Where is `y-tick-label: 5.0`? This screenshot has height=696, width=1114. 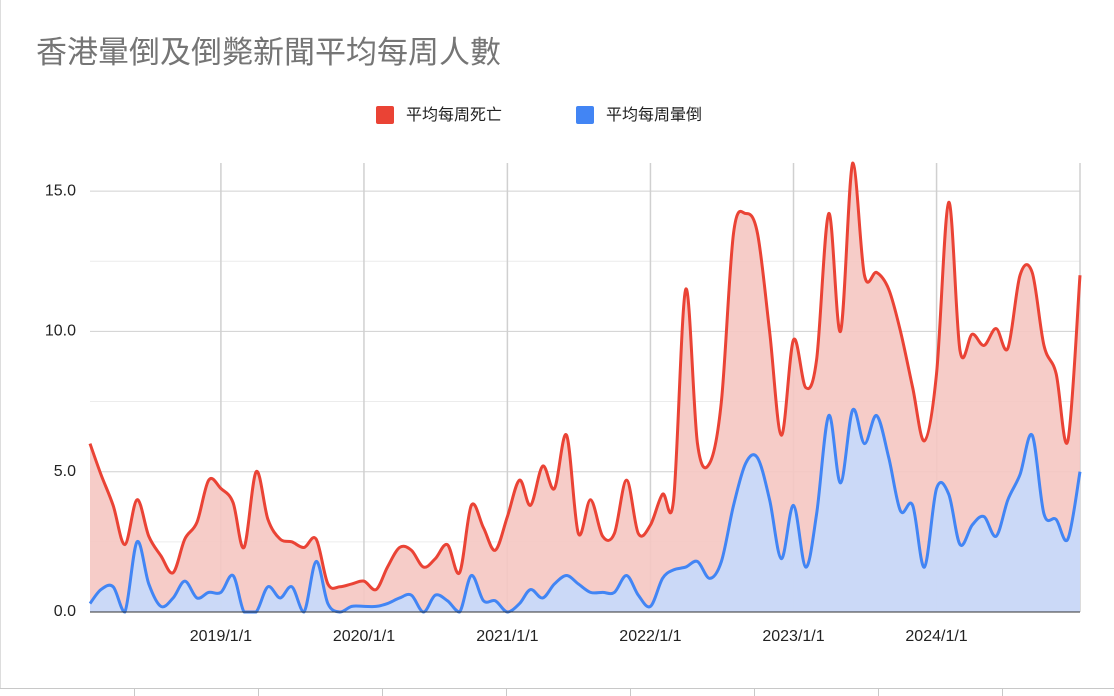
y-tick-label: 5.0 is located at coordinates (65, 471).